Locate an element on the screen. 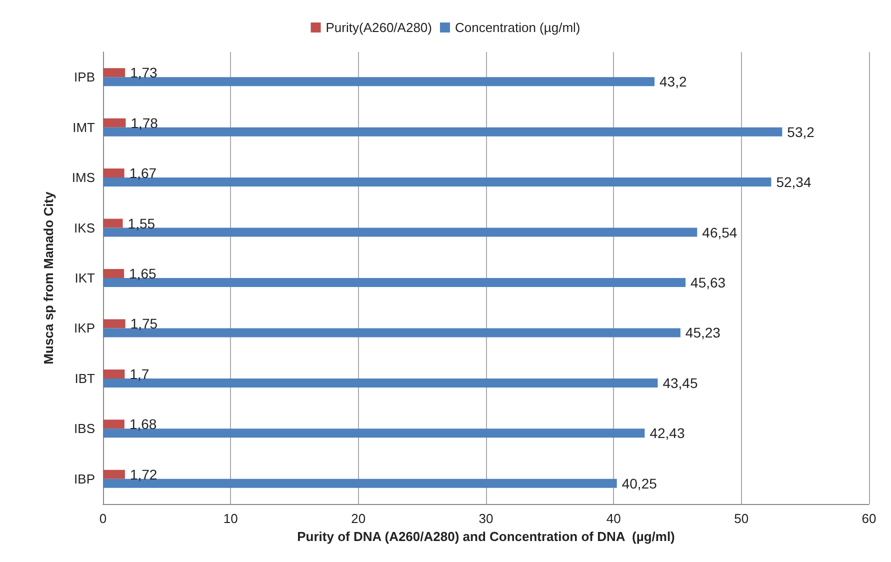 This screenshot has width=891, height=562. x-tick-label: 20 is located at coordinates (358, 518).